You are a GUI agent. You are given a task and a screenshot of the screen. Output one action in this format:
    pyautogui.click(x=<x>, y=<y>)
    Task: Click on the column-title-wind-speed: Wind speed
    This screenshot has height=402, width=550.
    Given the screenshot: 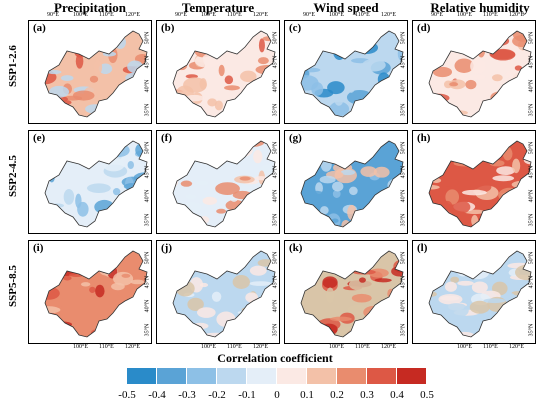 What is the action you would take?
    pyautogui.click(x=346, y=7)
    